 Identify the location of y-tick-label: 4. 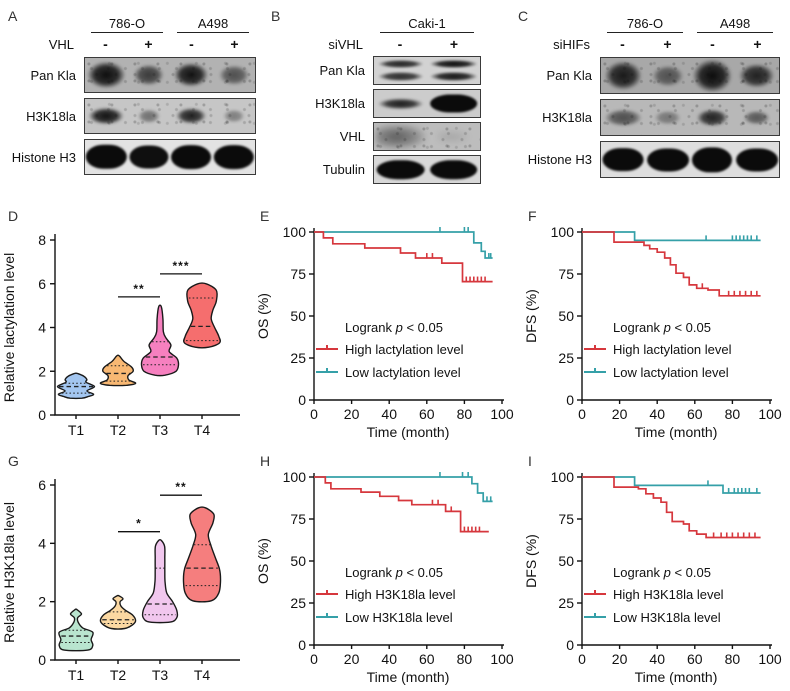
(42, 543).